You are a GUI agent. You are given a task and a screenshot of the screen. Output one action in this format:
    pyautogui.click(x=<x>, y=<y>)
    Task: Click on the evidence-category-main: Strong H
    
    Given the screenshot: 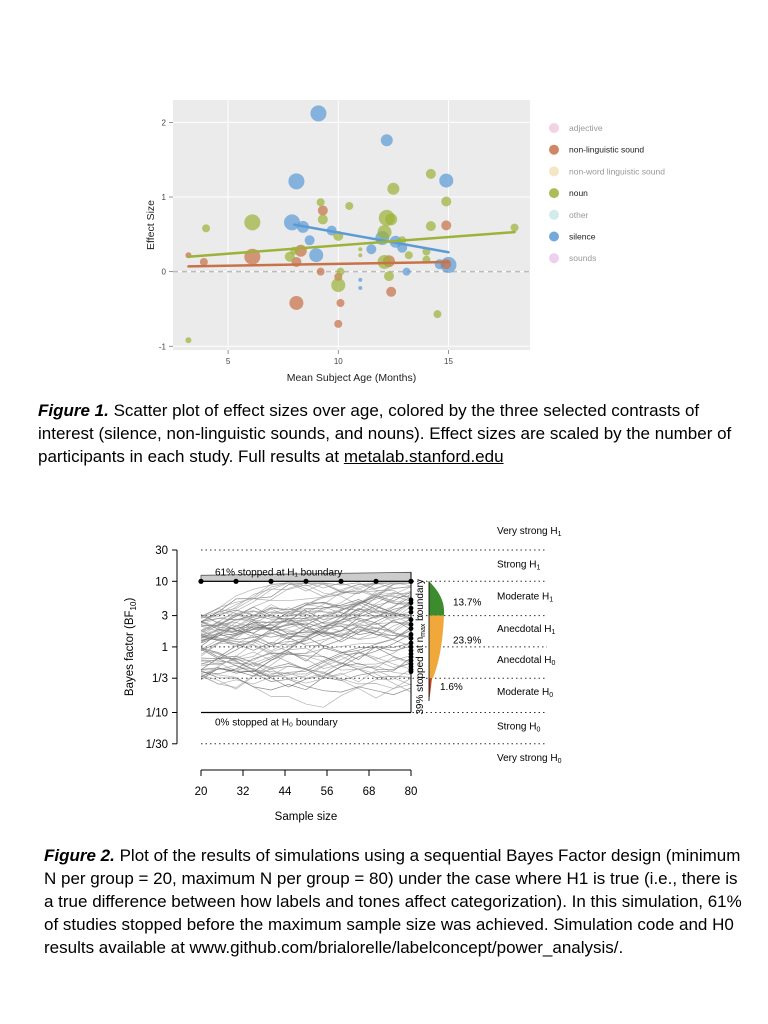 What is the action you would take?
    pyautogui.click(x=516, y=727)
    